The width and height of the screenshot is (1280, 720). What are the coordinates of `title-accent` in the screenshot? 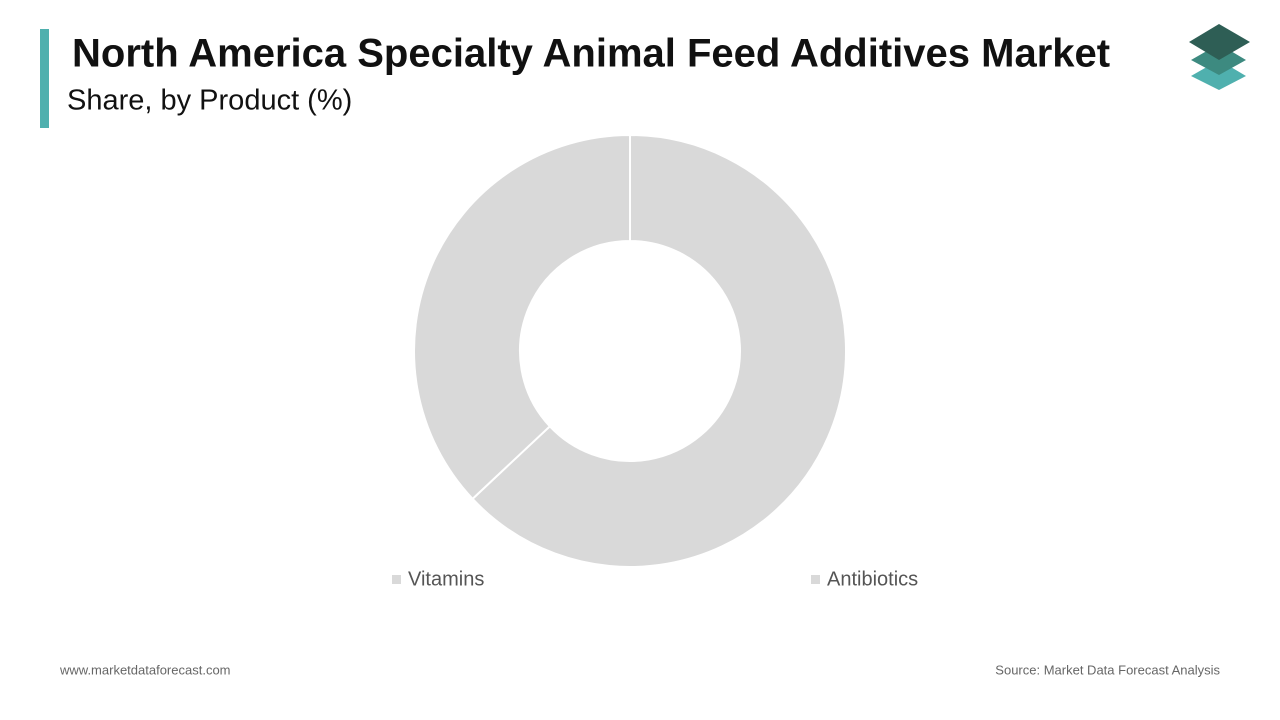 It's located at (44, 78).